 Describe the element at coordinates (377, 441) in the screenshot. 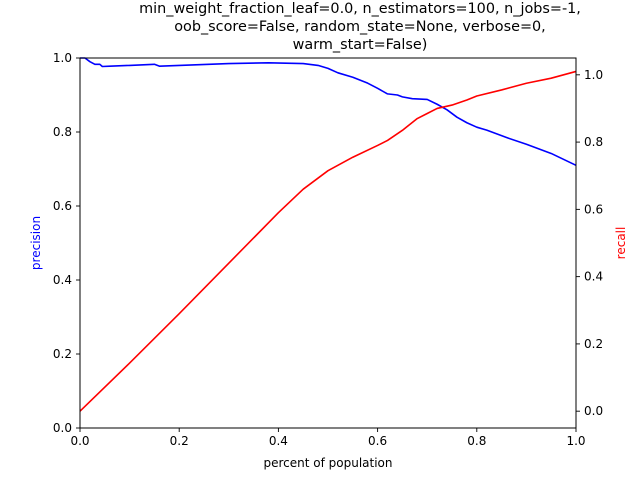

I see `x-tick-label: 0.6` at that location.